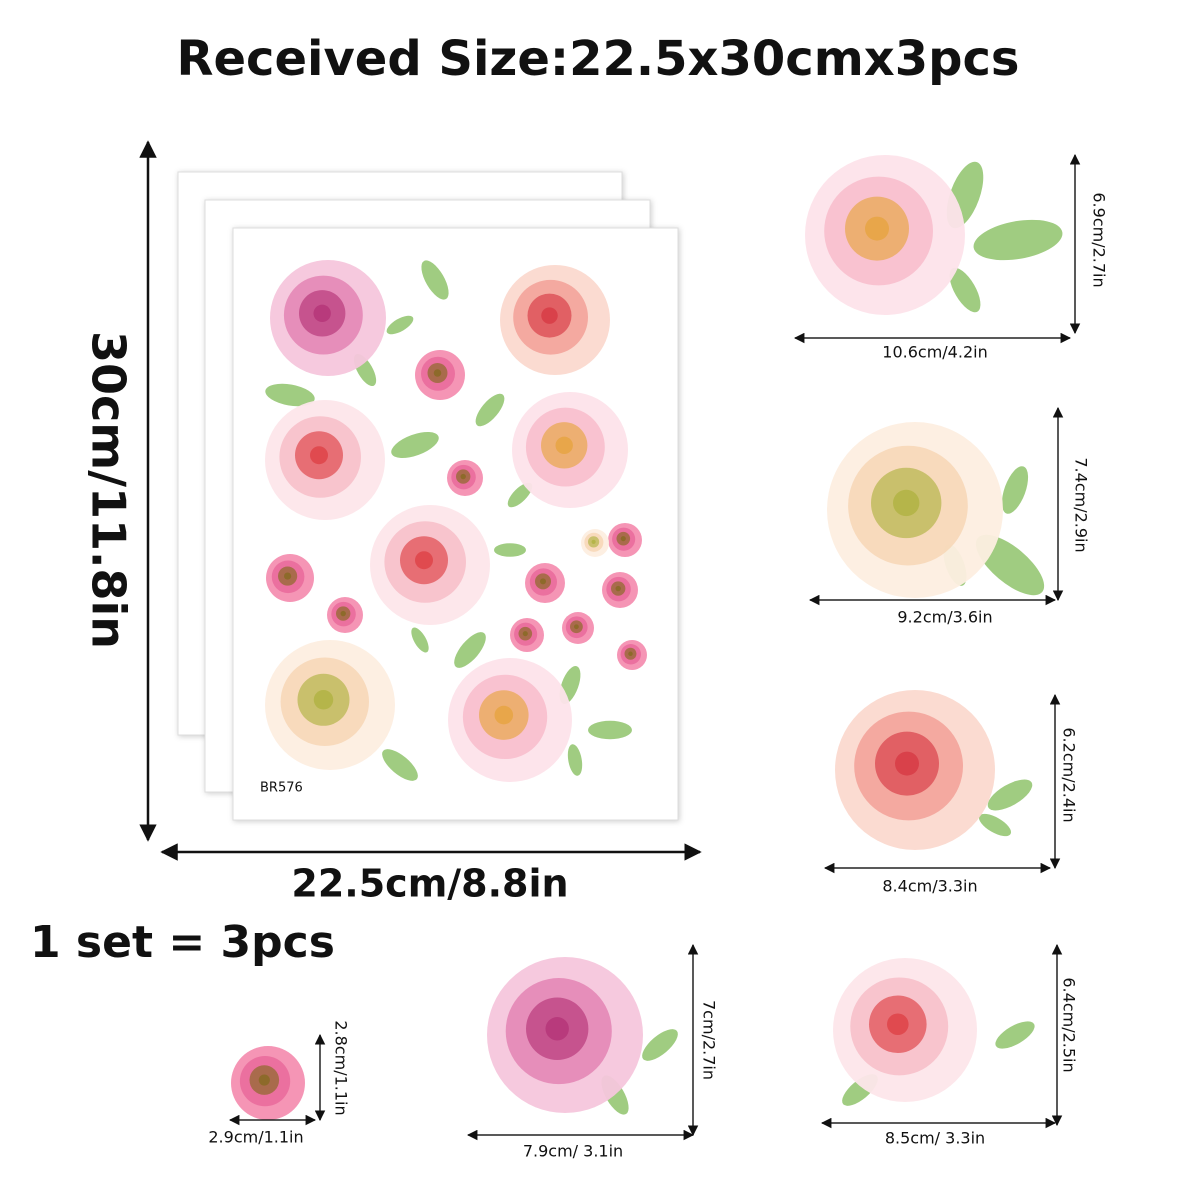 Image resolution: width=1200 pixels, height=1200 pixels. What do you see at coordinates (255, 1137) in the screenshot?
I see `width-label: 2.9cm/1.1in` at bounding box center [255, 1137].